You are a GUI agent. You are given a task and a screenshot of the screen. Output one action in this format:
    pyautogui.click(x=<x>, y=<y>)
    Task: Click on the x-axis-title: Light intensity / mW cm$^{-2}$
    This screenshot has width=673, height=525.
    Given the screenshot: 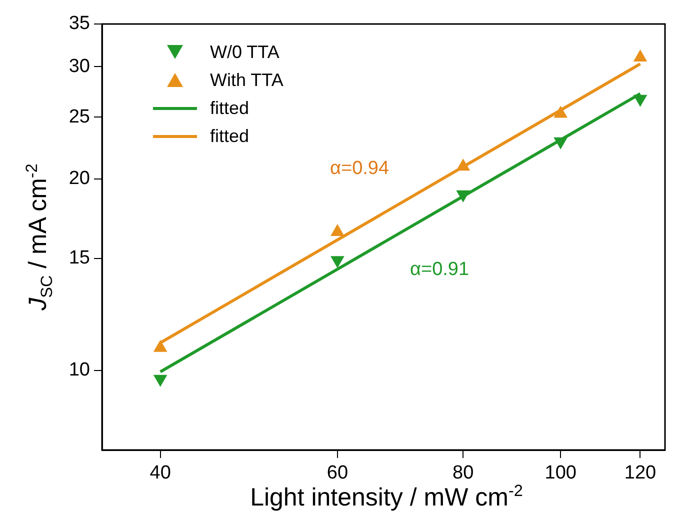 What is the action you would take?
    pyautogui.click(x=386, y=497)
    